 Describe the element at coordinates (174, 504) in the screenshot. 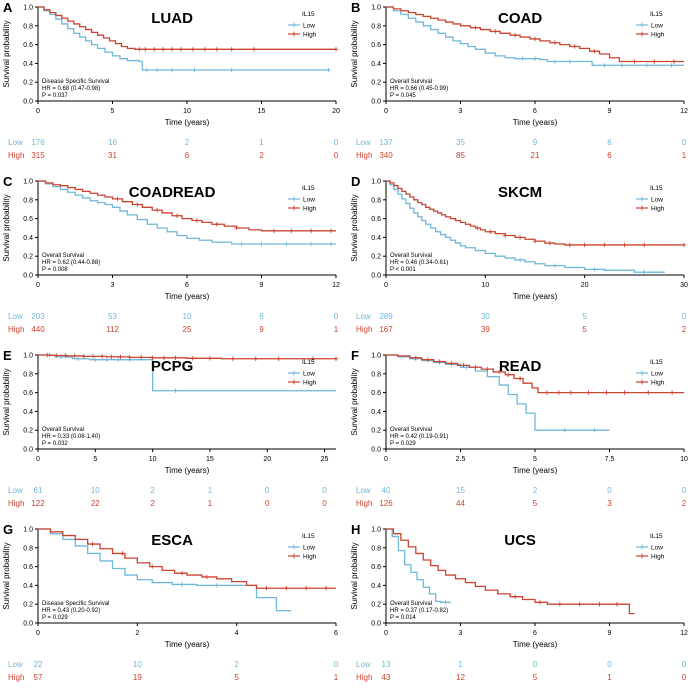

I see `risk-row-high: High 122 22 2 1 0 0` at that location.